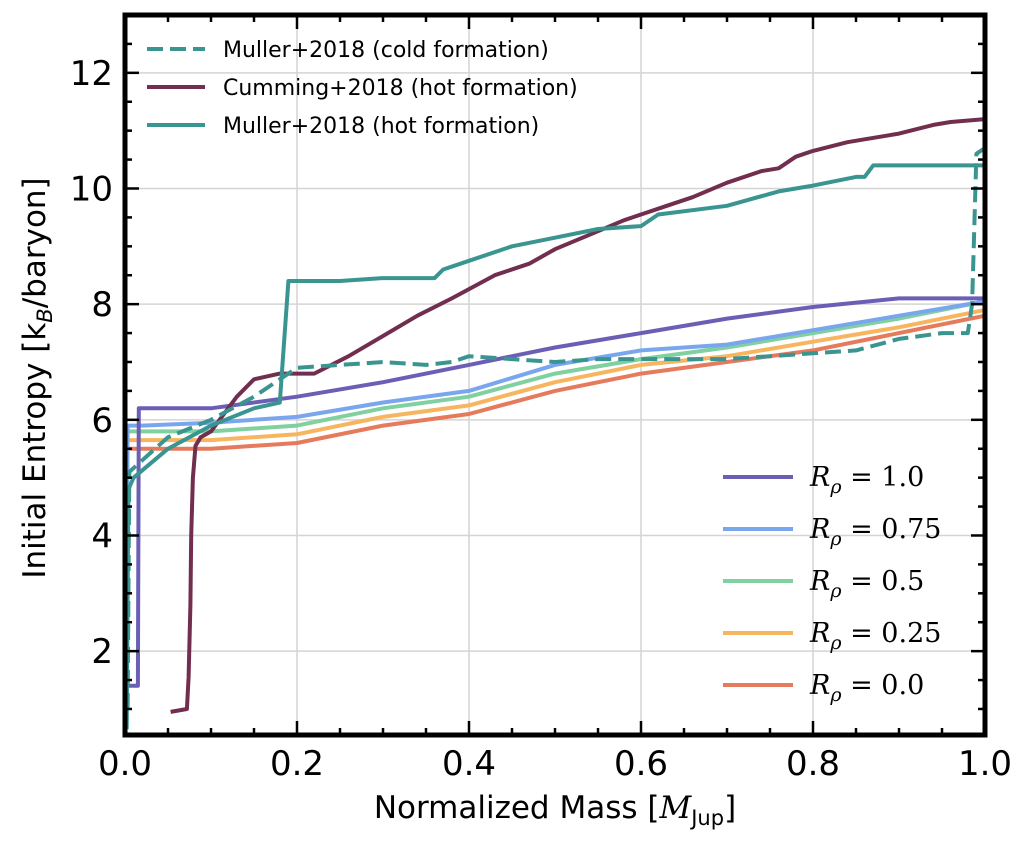 The height and width of the screenshot is (850, 1035). Describe the element at coordinates (866, 480) in the screenshot. I see `legend-label-r10: Rρ = 1.0` at that location.